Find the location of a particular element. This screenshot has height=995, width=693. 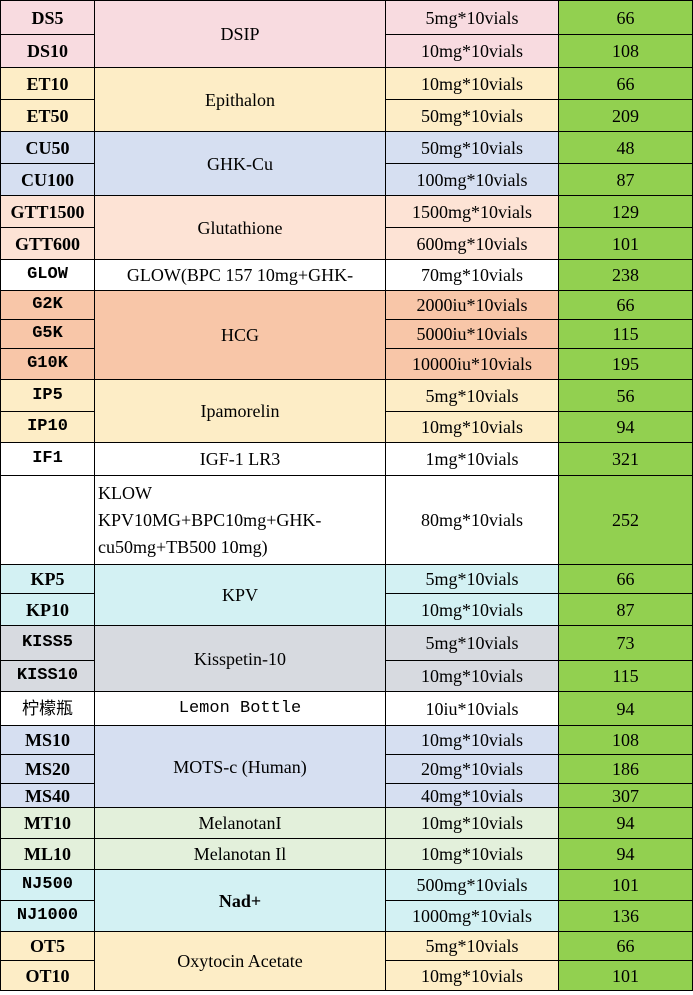

table-row: CU100 100mg*10vials 87 is located at coordinates (346, 179).